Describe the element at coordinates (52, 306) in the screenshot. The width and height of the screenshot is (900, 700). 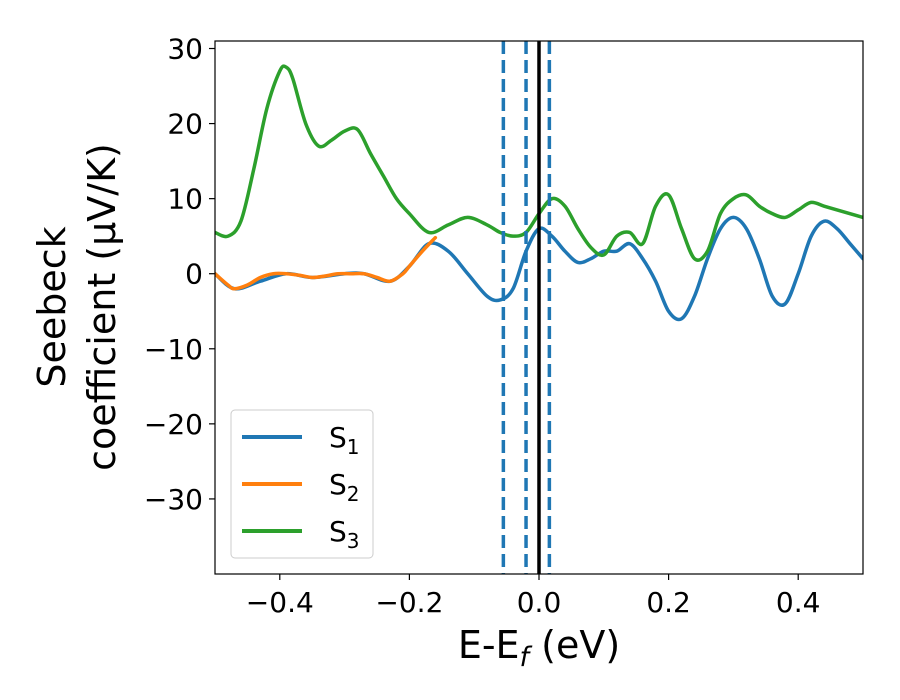
I see `y-axis-label-line1: Seebeck` at that location.